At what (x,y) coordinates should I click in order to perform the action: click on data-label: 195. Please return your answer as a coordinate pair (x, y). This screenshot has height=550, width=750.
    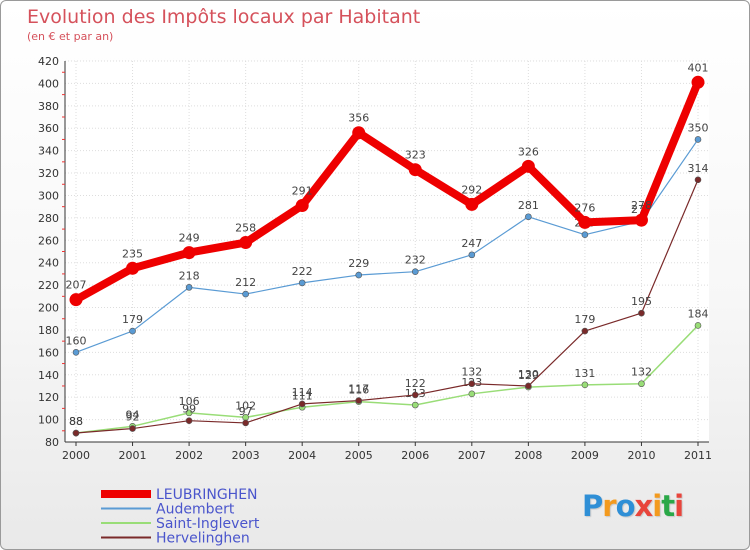
    Looking at the image, I should click on (641, 301).